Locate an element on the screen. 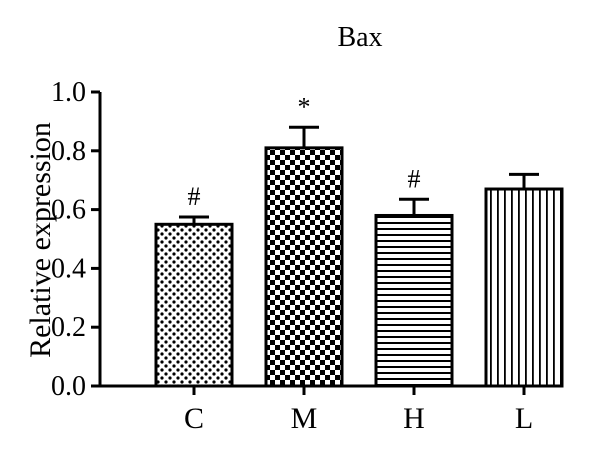 The height and width of the screenshot is (452, 600). bar-C is located at coordinates (194, 305).